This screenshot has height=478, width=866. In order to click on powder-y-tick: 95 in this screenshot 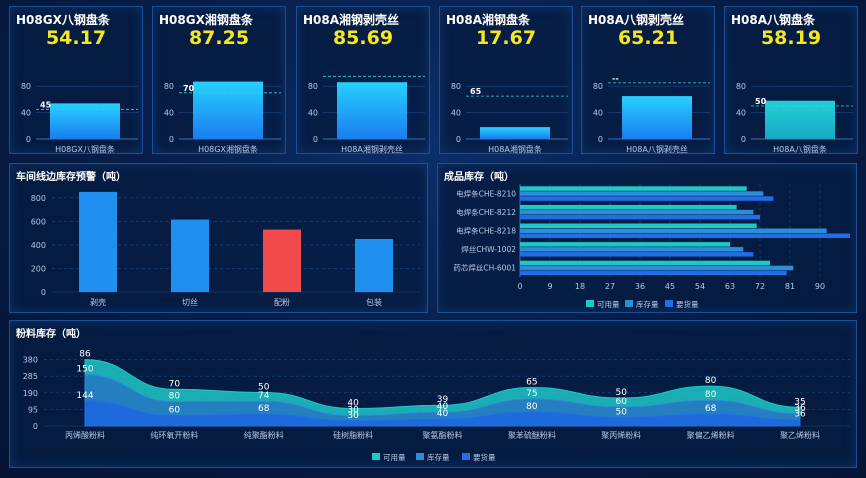, I will do `click(33, 409)`.